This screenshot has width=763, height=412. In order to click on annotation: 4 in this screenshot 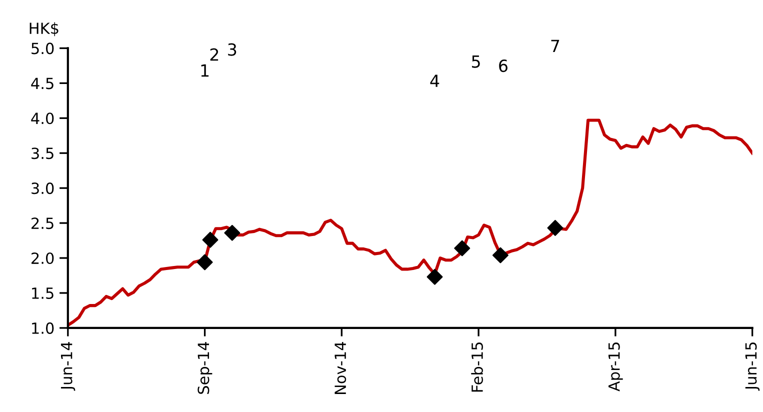, I will do `click(435, 80)`.